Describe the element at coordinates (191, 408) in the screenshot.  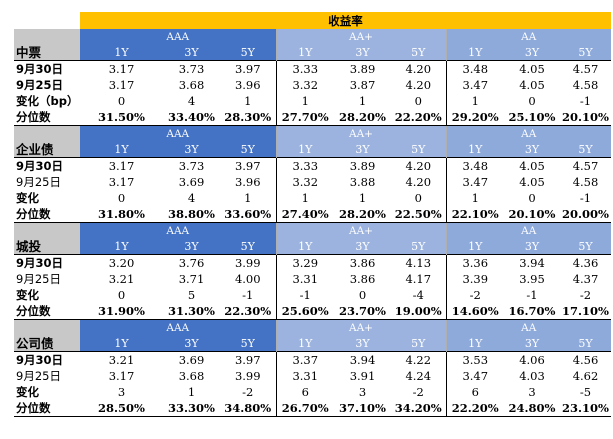
I see `yield-value-cell: 33.30%` at that location.